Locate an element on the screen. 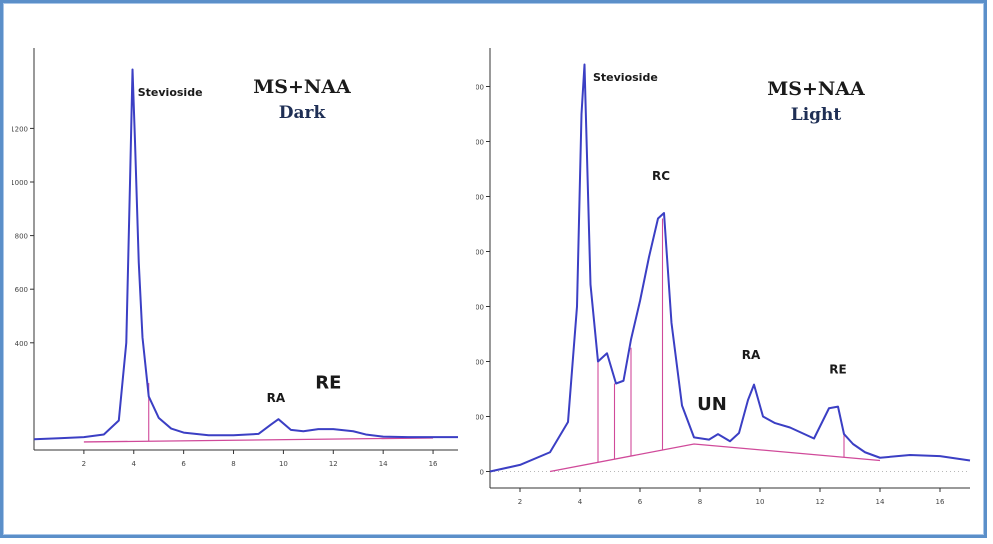 The image size is (993, 544). peak-label: RC is located at coordinates (661, 176).